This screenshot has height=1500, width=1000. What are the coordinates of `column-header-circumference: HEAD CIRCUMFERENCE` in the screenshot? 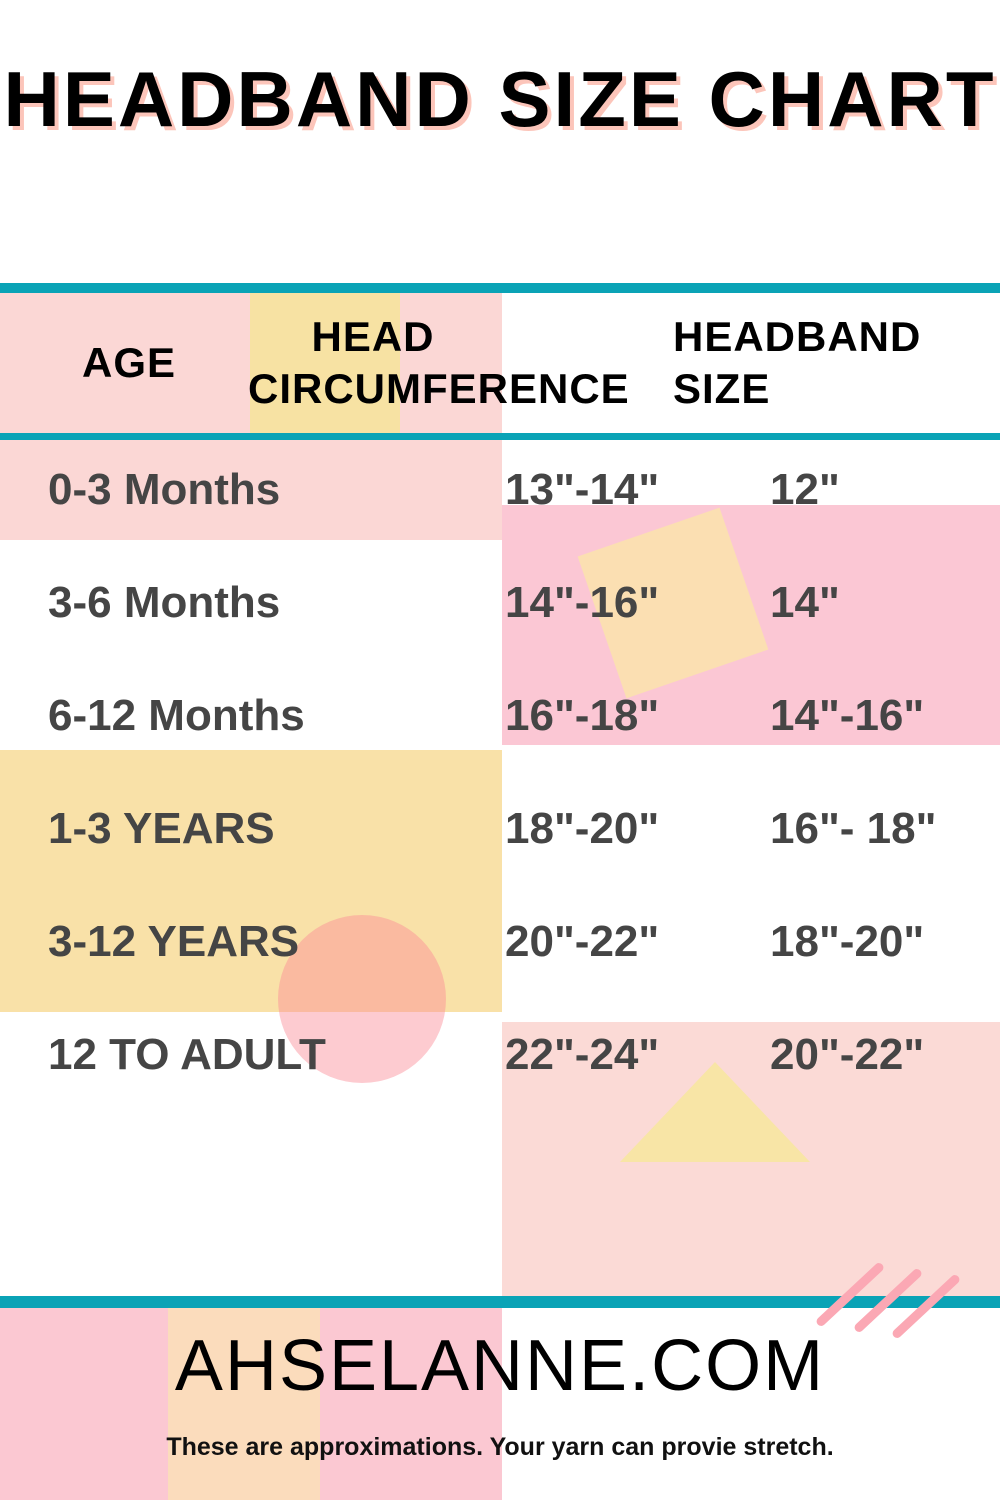 It's located at (439, 362).